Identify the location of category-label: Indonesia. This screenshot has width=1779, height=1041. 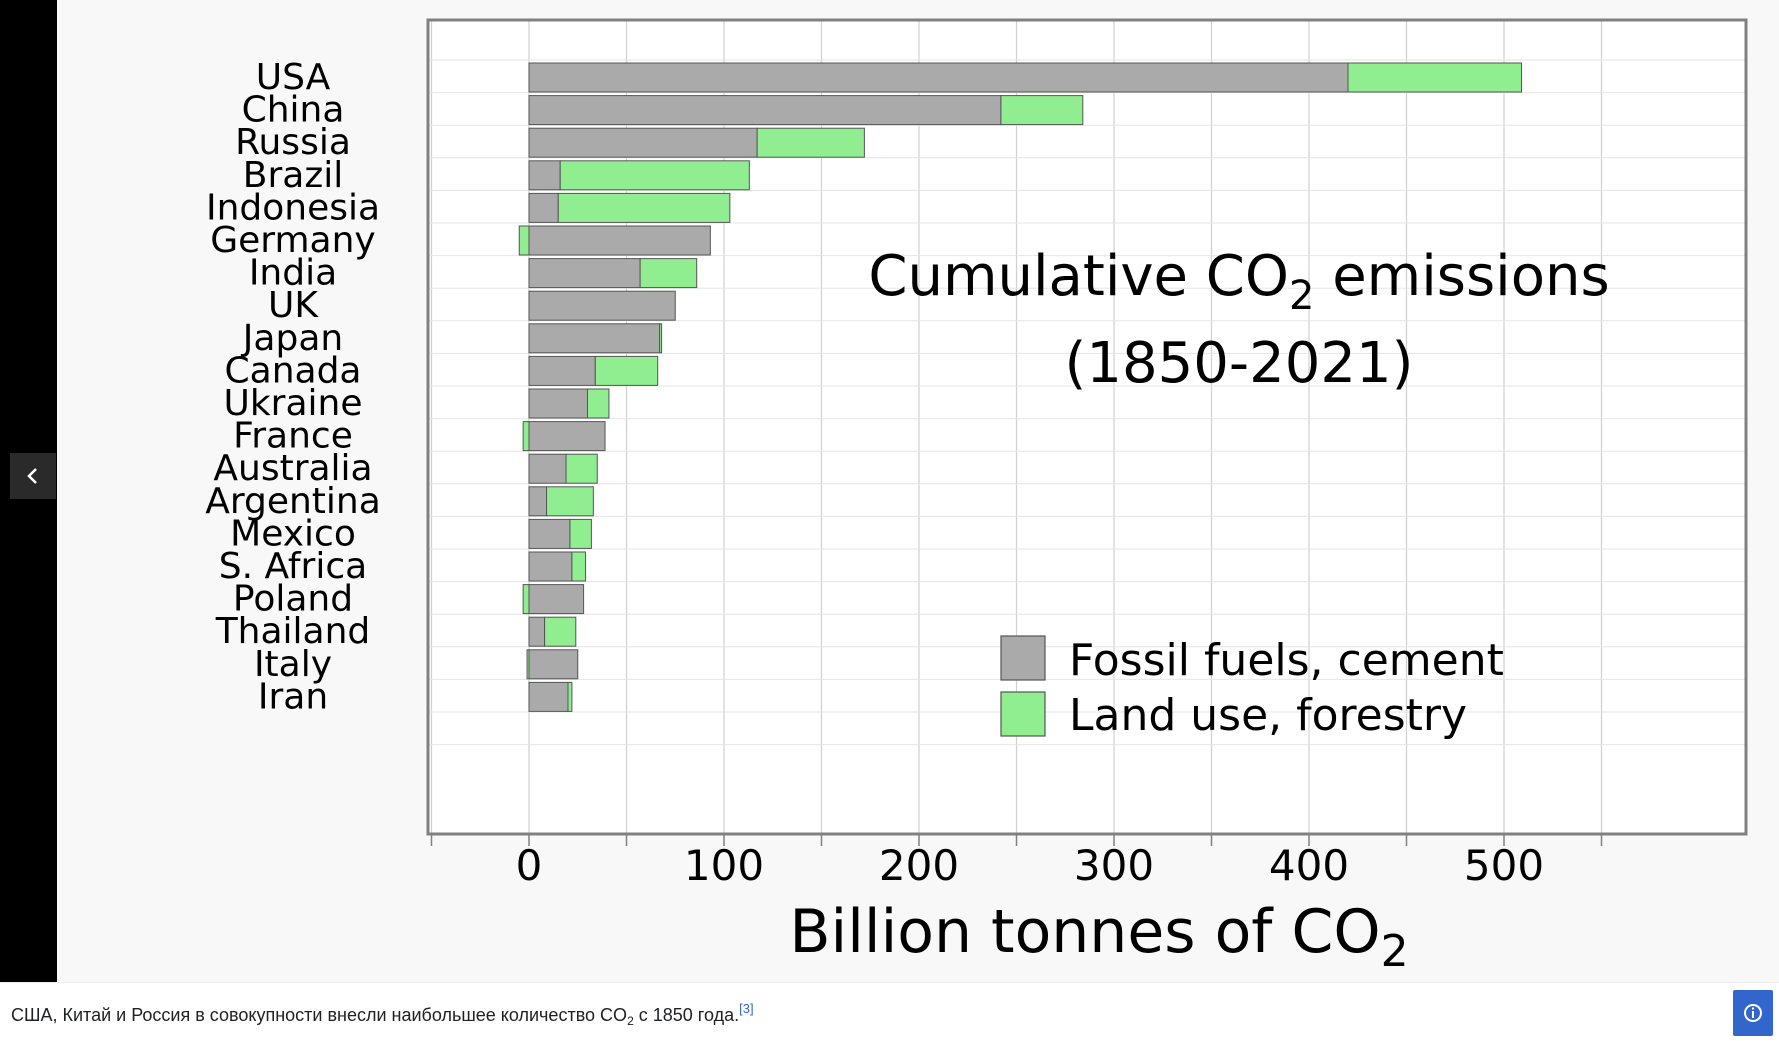
(293, 207).